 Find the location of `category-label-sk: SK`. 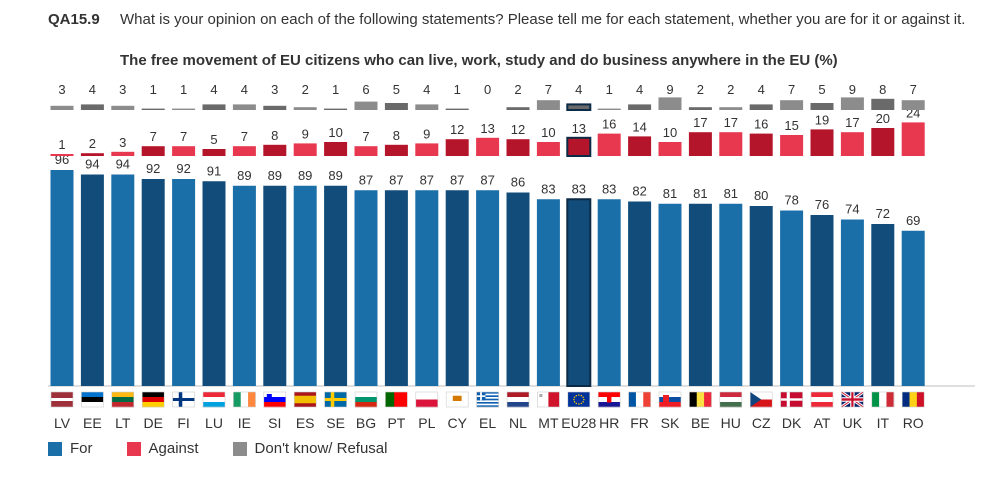

category-label-sk: SK is located at coordinates (670, 423).